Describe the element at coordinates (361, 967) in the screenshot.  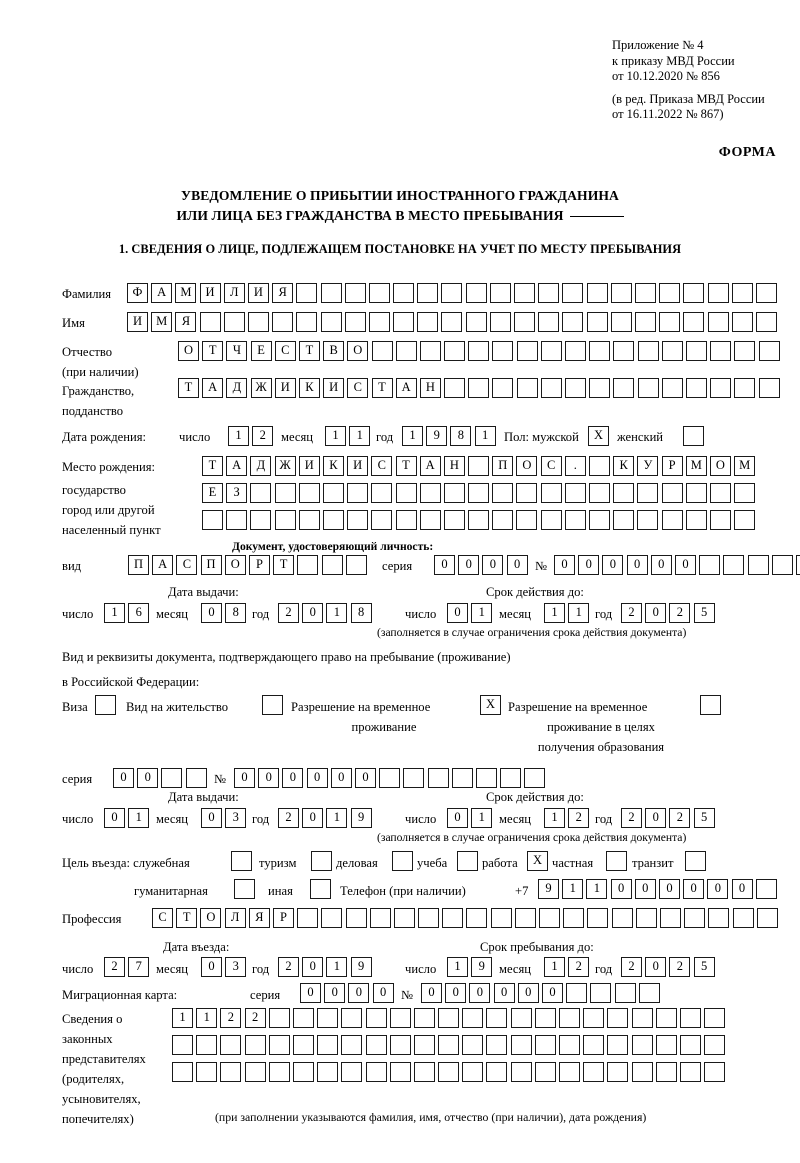
I see `char-cell: 9` at that location.